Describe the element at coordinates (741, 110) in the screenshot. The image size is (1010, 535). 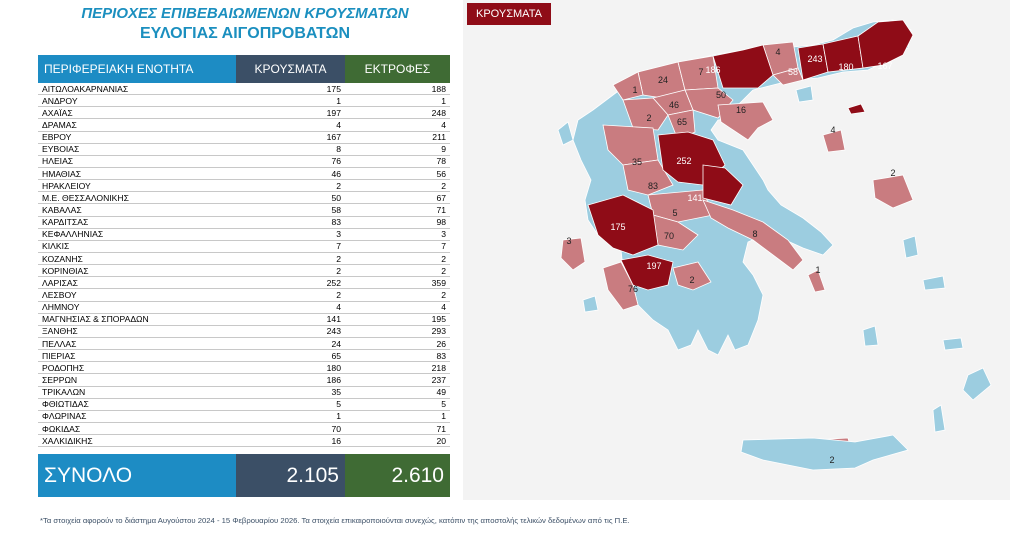
I see `map-count-label: 16` at that location.